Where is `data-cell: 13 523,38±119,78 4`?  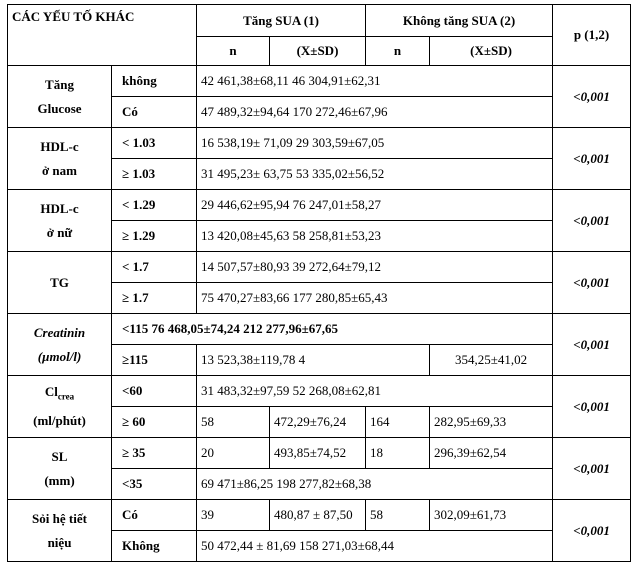 data-cell: 13 523,38±119,78 4 is located at coordinates (313, 360).